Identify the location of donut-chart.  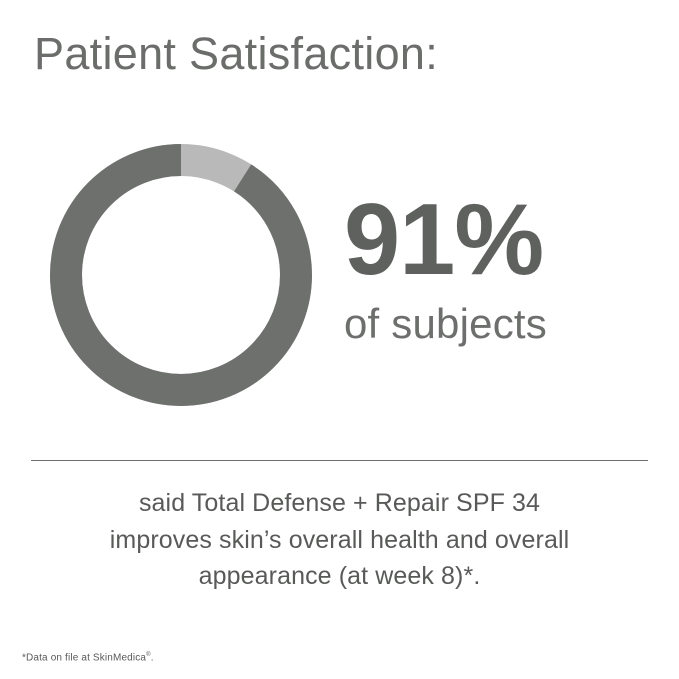
(181, 275).